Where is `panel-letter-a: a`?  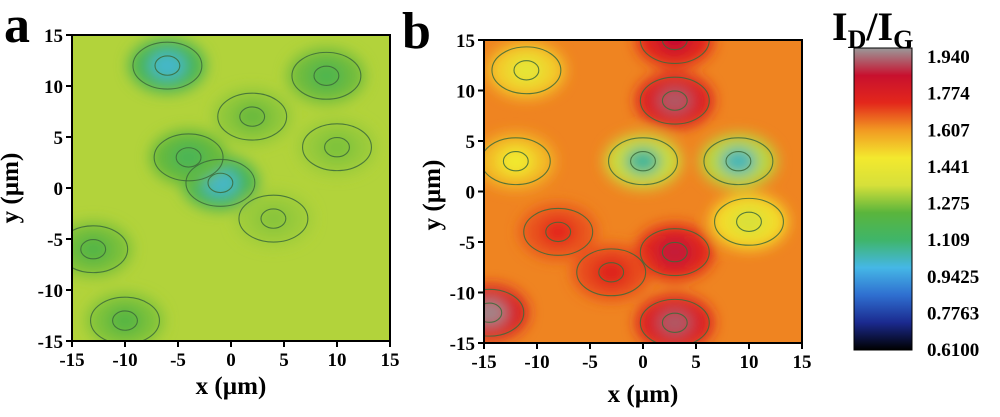
panel-letter-a: a is located at coordinates (17, 27).